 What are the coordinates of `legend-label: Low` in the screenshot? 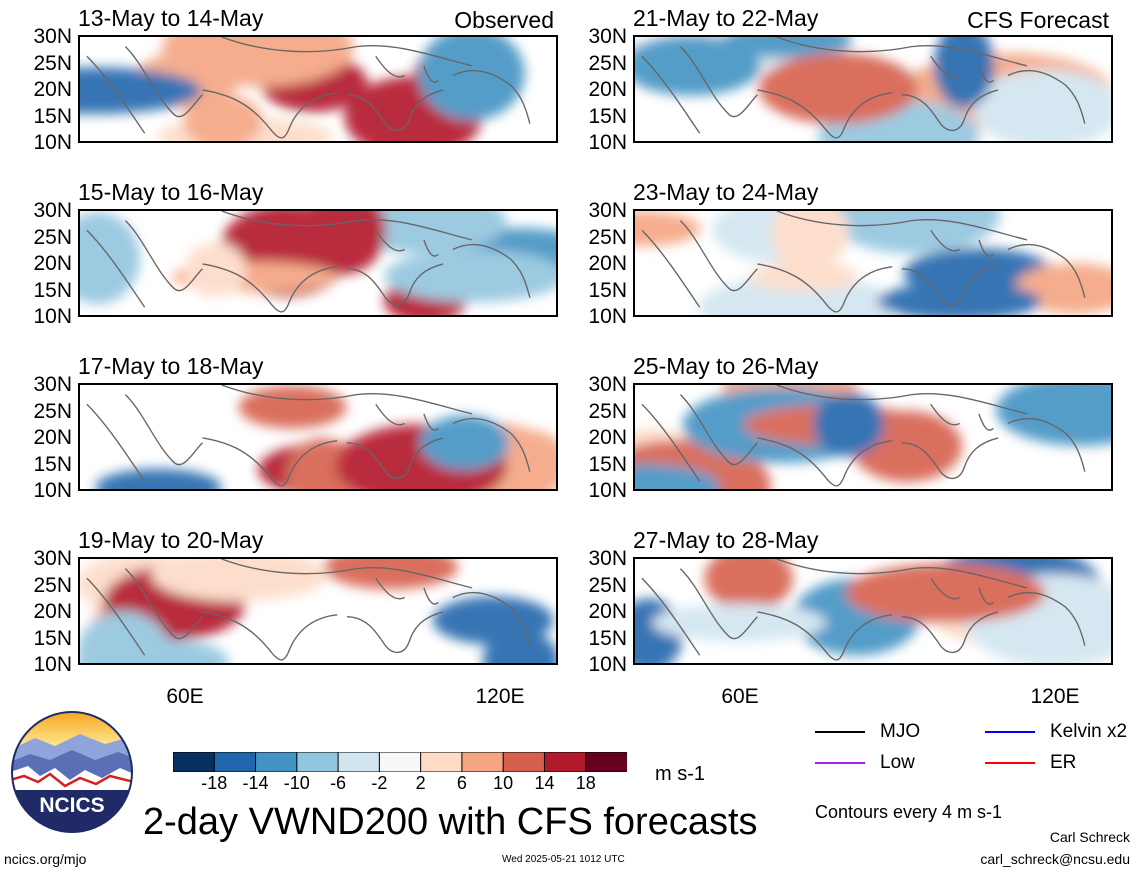 It's located at (897, 762).